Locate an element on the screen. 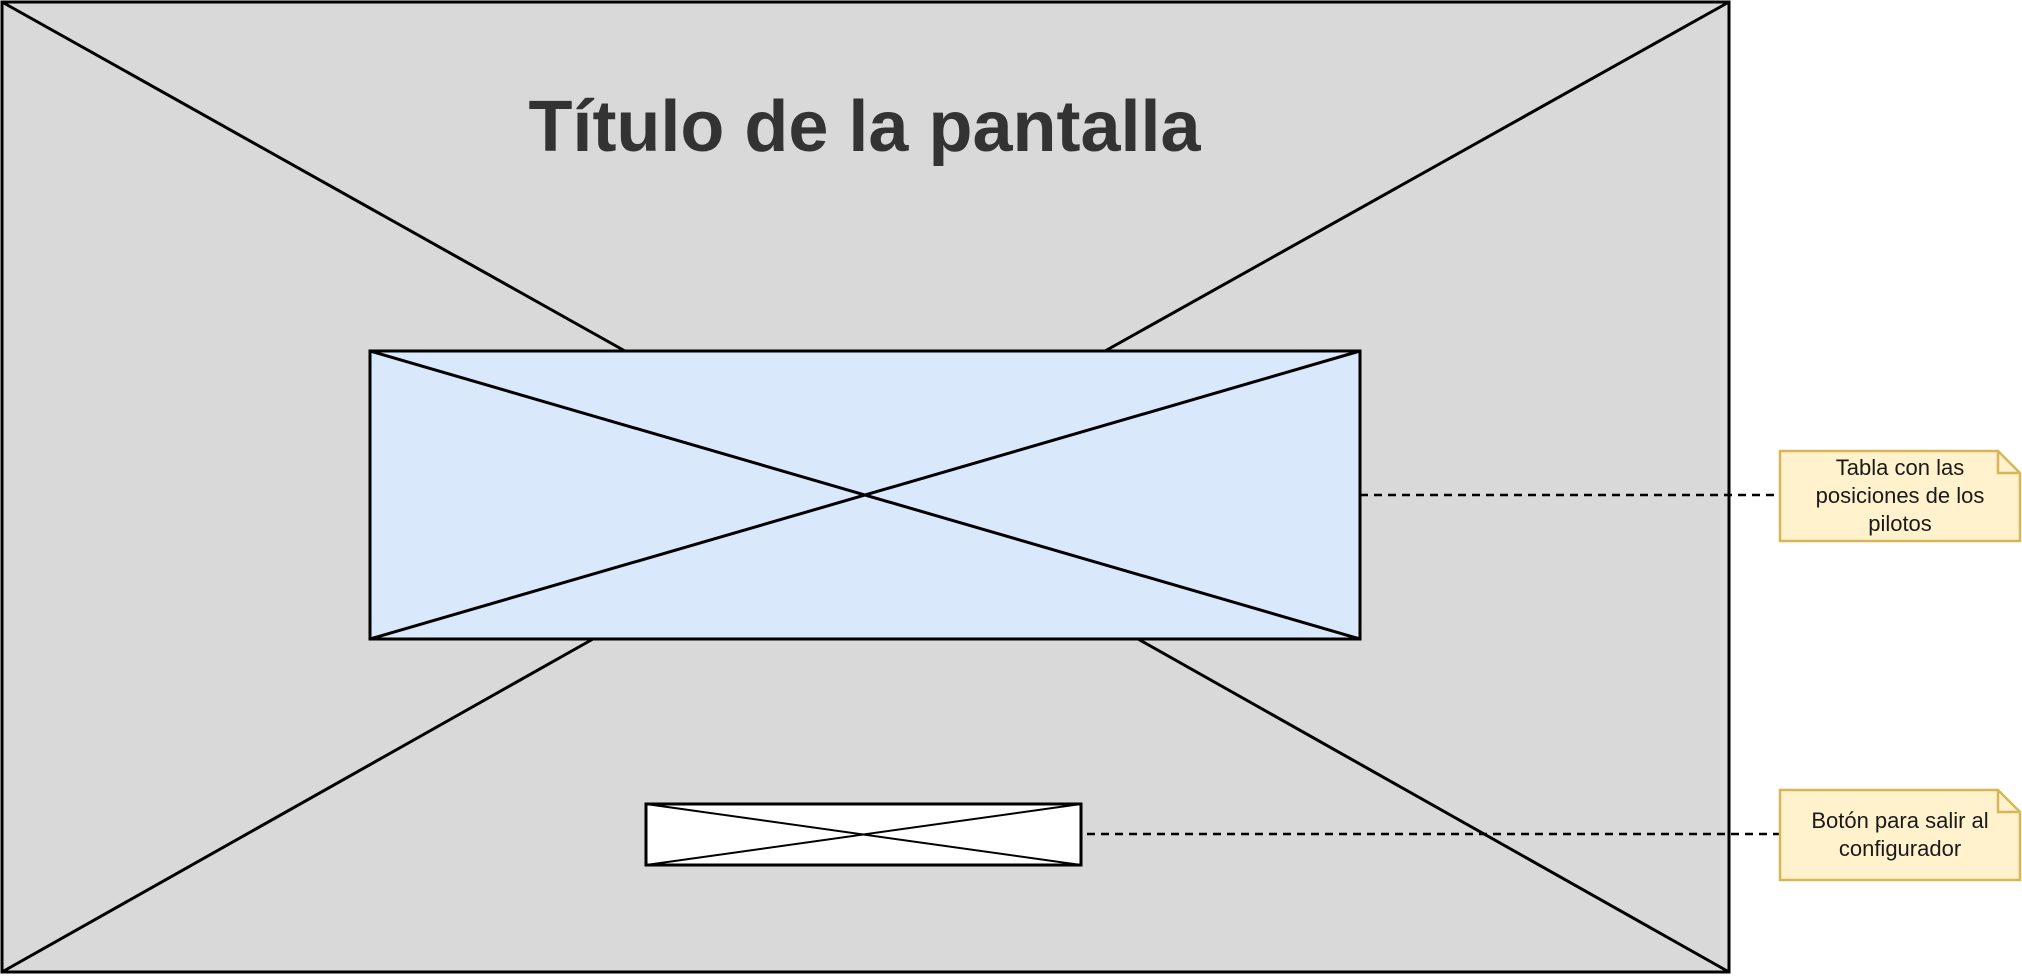 The height and width of the screenshot is (978, 2022). screen-diagonal-bottom-right is located at coordinates (1433, 805).